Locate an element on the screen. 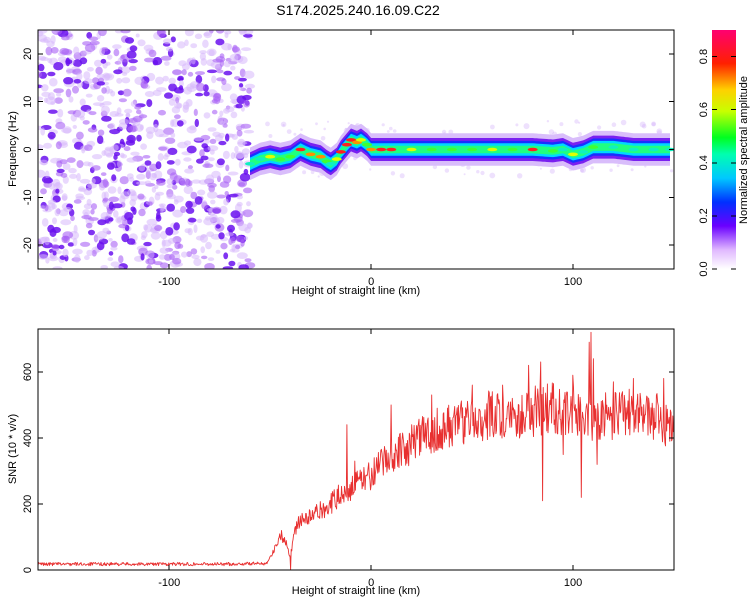  x-tick-label: 100 is located at coordinates (573, 282).